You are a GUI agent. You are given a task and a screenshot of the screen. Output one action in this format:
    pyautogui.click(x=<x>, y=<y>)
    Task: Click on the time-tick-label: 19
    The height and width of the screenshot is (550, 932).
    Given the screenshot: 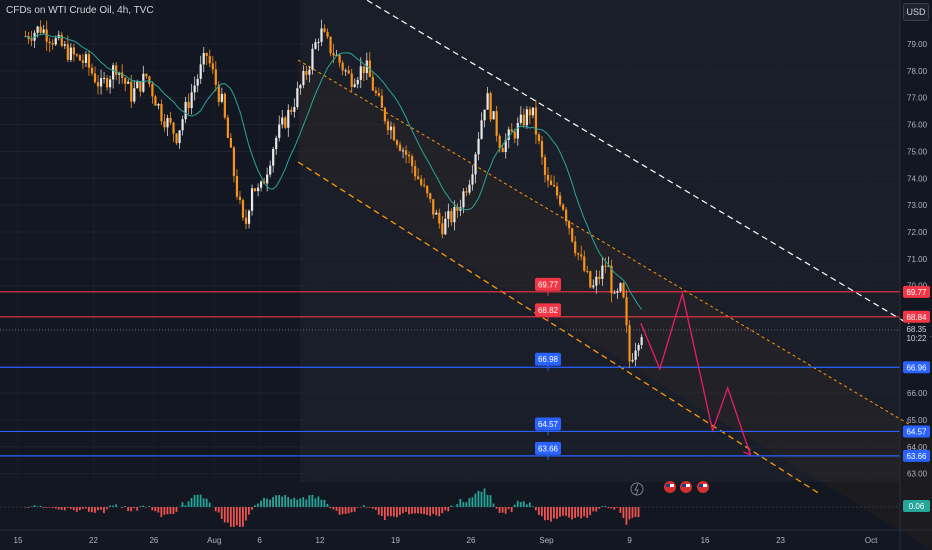 What is the action you would take?
    pyautogui.click(x=395, y=540)
    